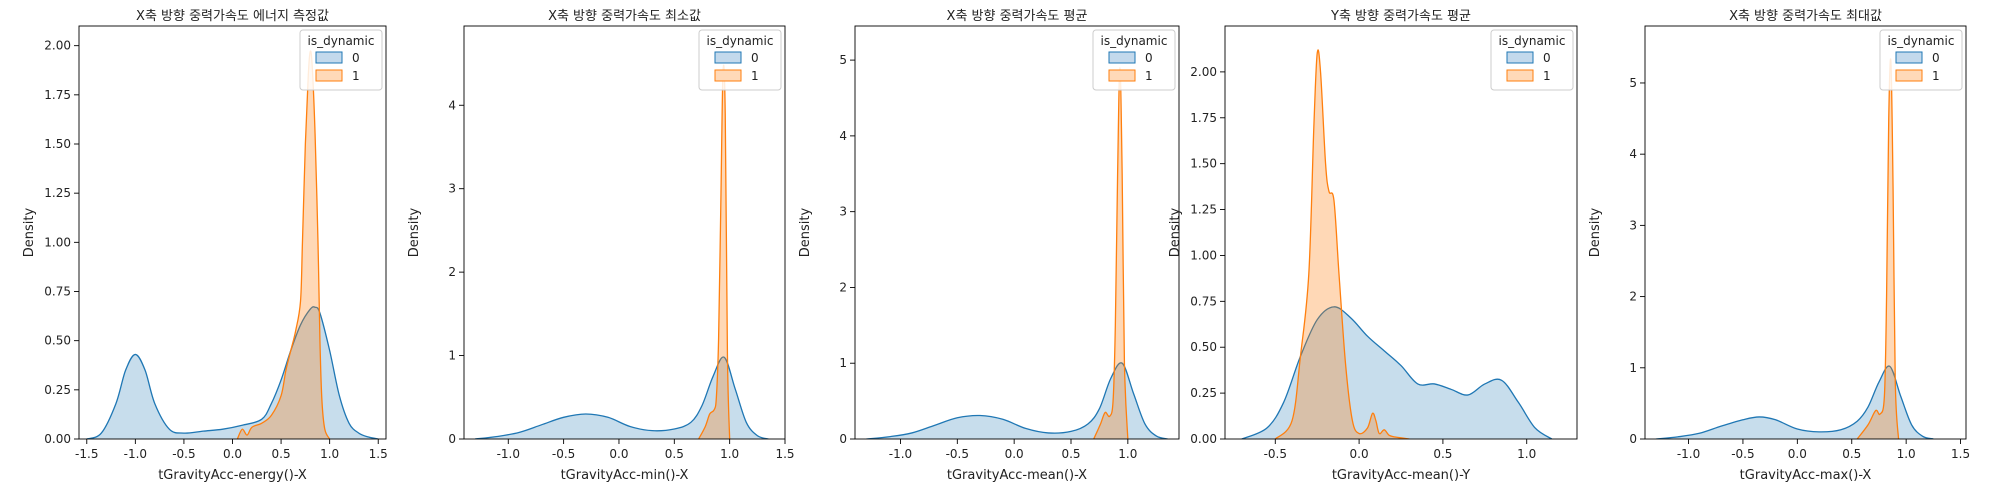  I want to click on x-axis-label: tGravityAcc-energy()-X, so click(232, 475).